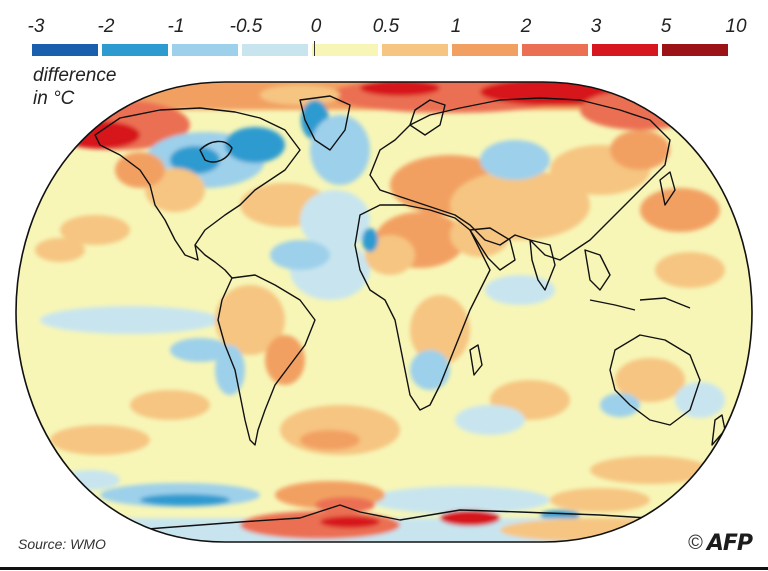  I want to click on source-credit: Source: WMO, so click(62, 544).